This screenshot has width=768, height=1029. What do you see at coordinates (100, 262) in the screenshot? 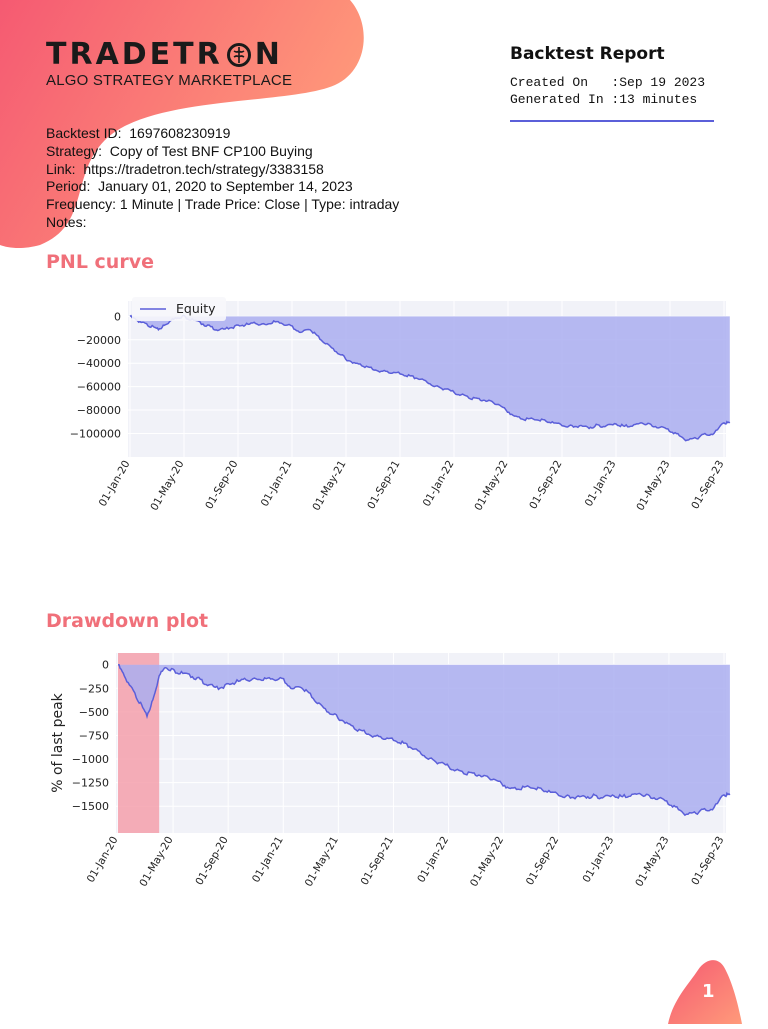
I see `pnl-section-title: PNL curve` at bounding box center [100, 262].